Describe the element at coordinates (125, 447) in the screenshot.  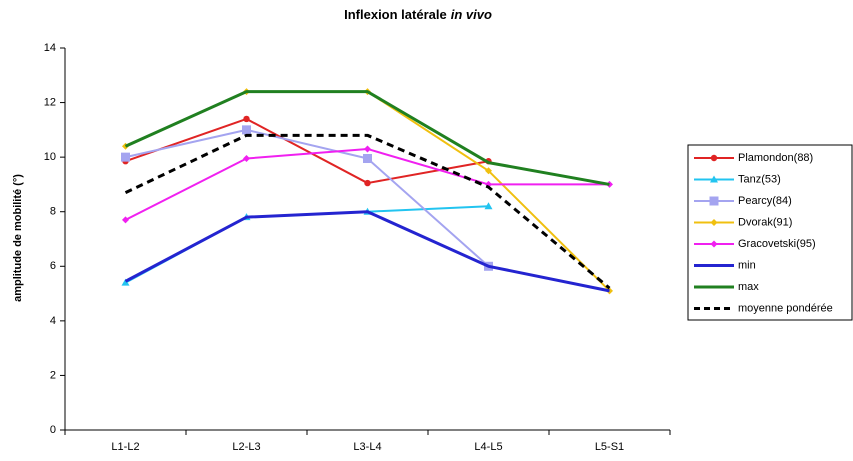
I see `x-tick-label: L1-L2` at that location.